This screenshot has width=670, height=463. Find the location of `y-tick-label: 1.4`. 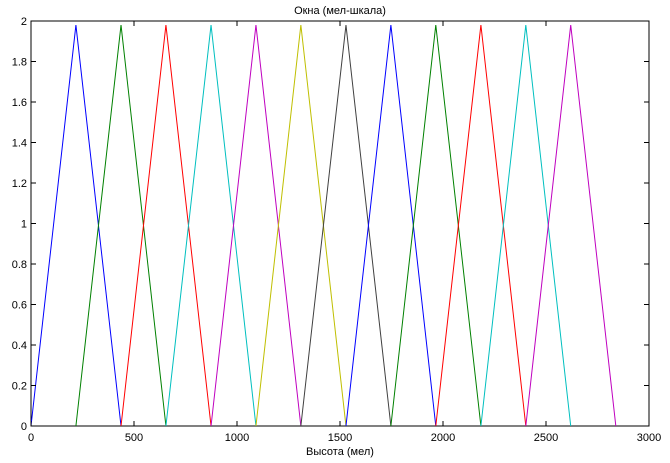

y-tick-label: 1.4 is located at coordinates (19, 144).